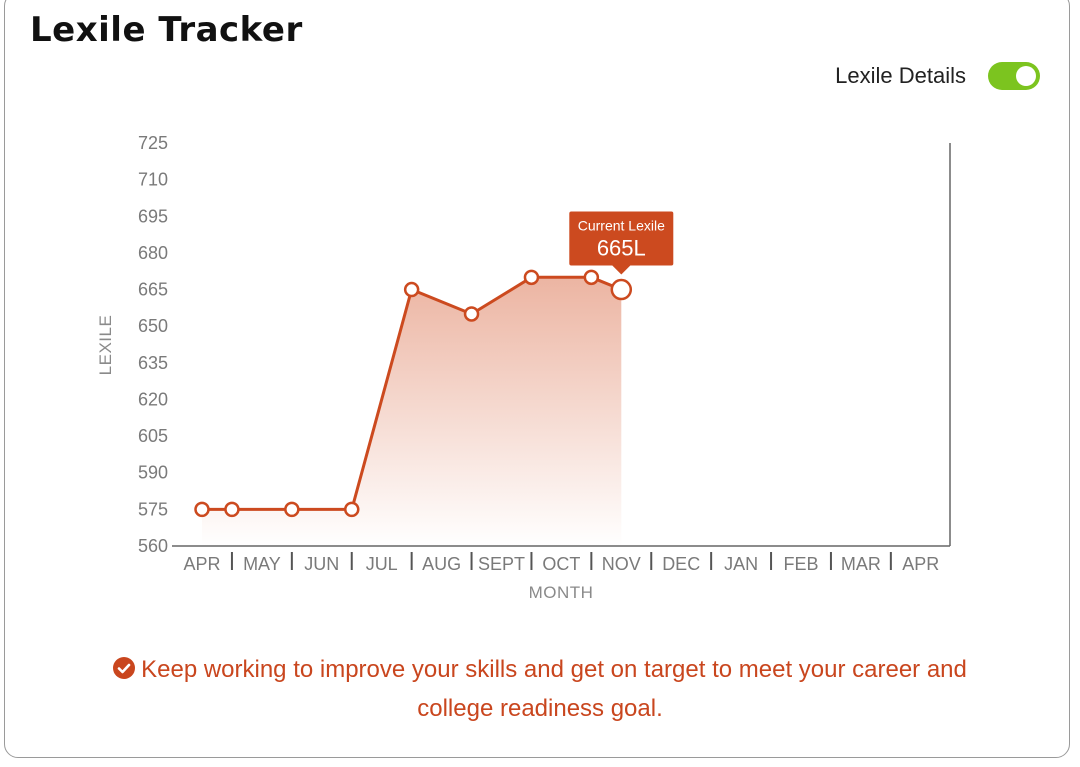 The width and height of the screenshot is (1080, 767). Describe the element at coordinates (262, 564) in the screenshot. I see `x-tick-label: MAY` at that location.